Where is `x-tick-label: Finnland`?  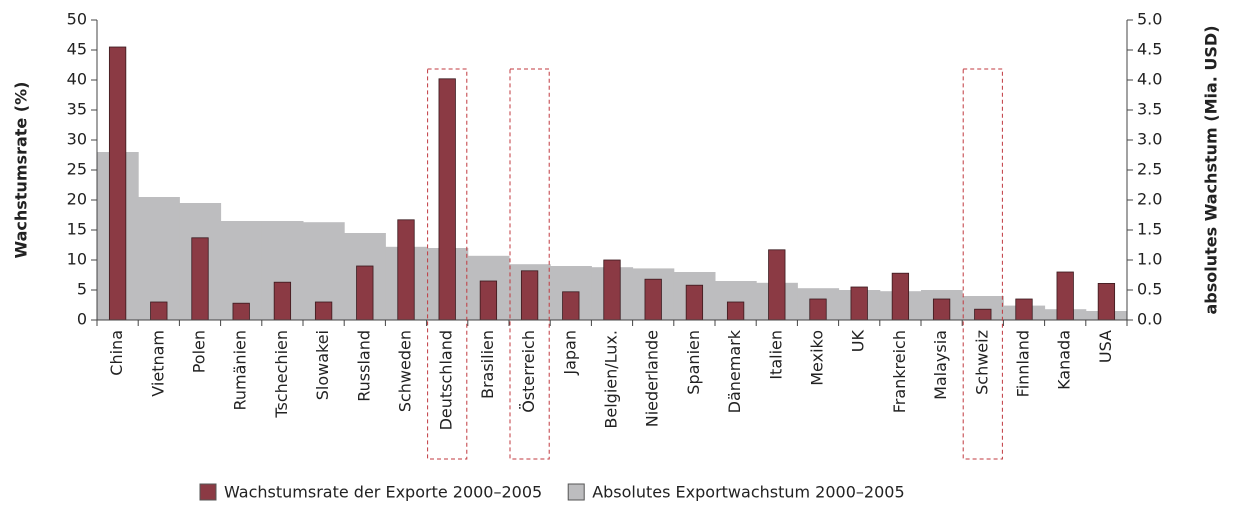
x-tick-label: Finnland is located at coordinates (1023, 363).